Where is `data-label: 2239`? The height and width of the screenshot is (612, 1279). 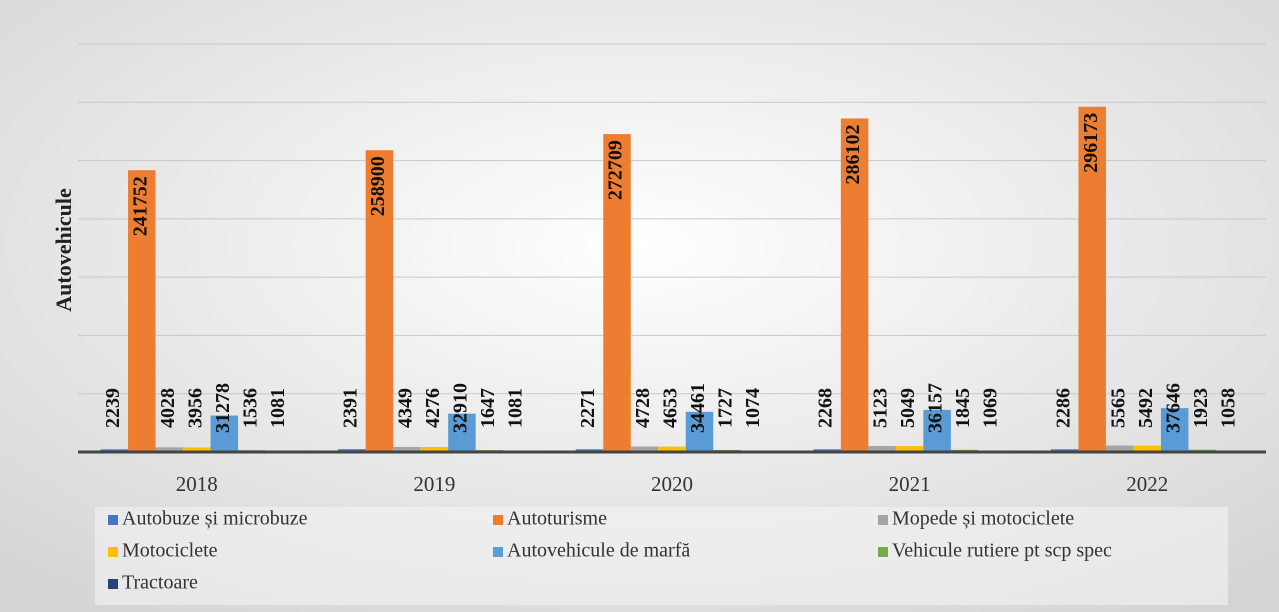 data-label: 2239 is located at coordinates (113, 408).